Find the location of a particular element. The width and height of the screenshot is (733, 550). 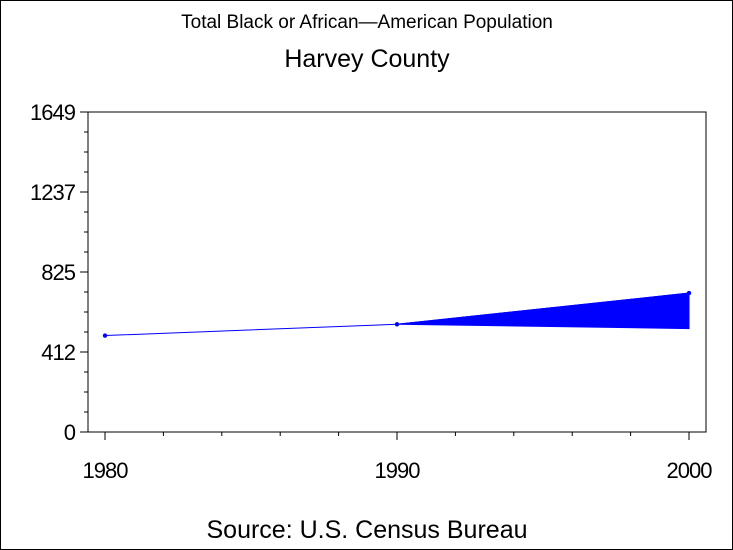

band-layer is located at coordinates (543, 311).